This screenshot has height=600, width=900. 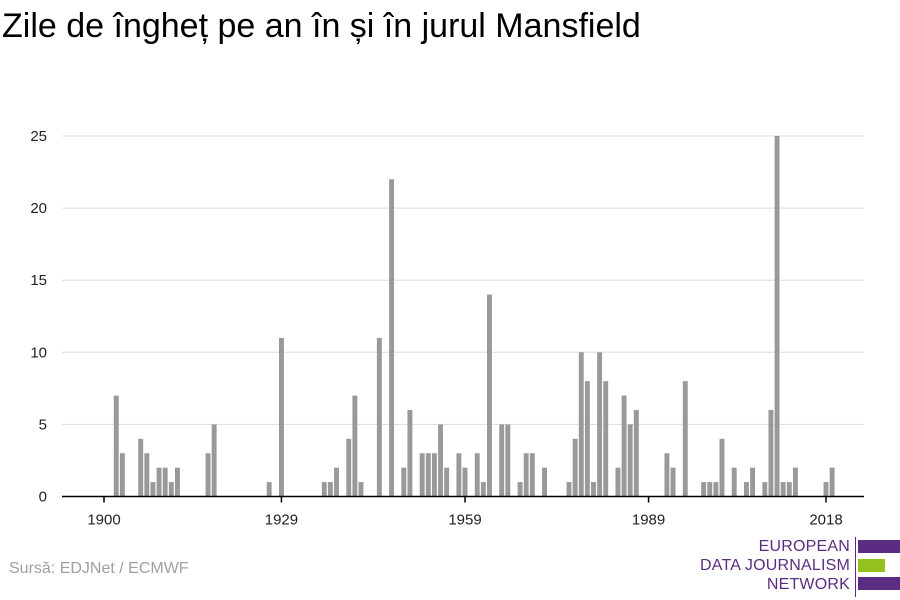 What do you see at coordinates (330, 489) in the screenshot?
I see `bar-1937` at bounding box center [330, 489].